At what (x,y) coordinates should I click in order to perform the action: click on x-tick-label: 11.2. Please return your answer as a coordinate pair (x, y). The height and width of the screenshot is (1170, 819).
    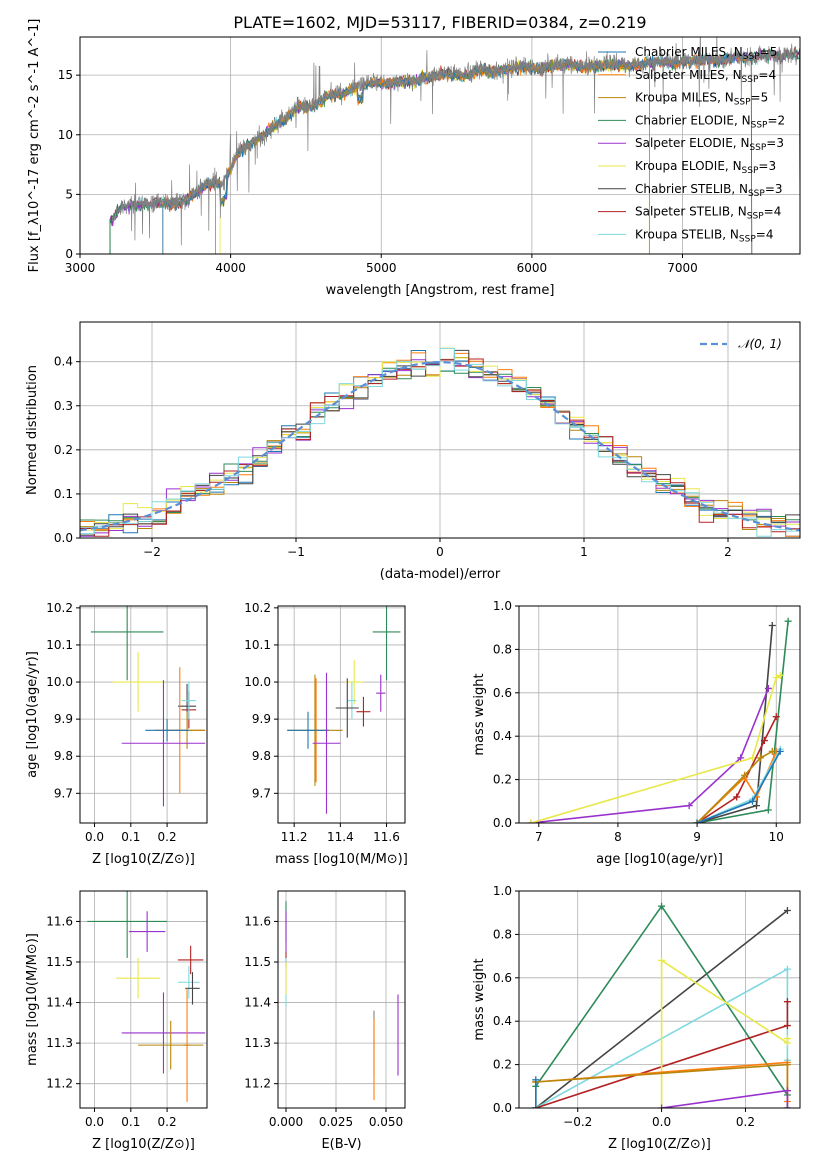
    Looking at the image, I should click on (294, 837).